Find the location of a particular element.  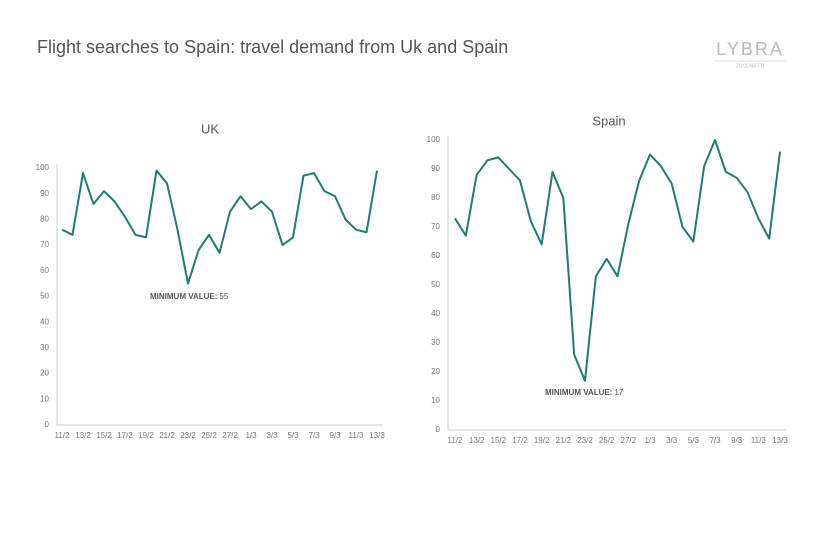

annotation: MINIMUM VALUE: 55 is located at coordinates (189, 296).